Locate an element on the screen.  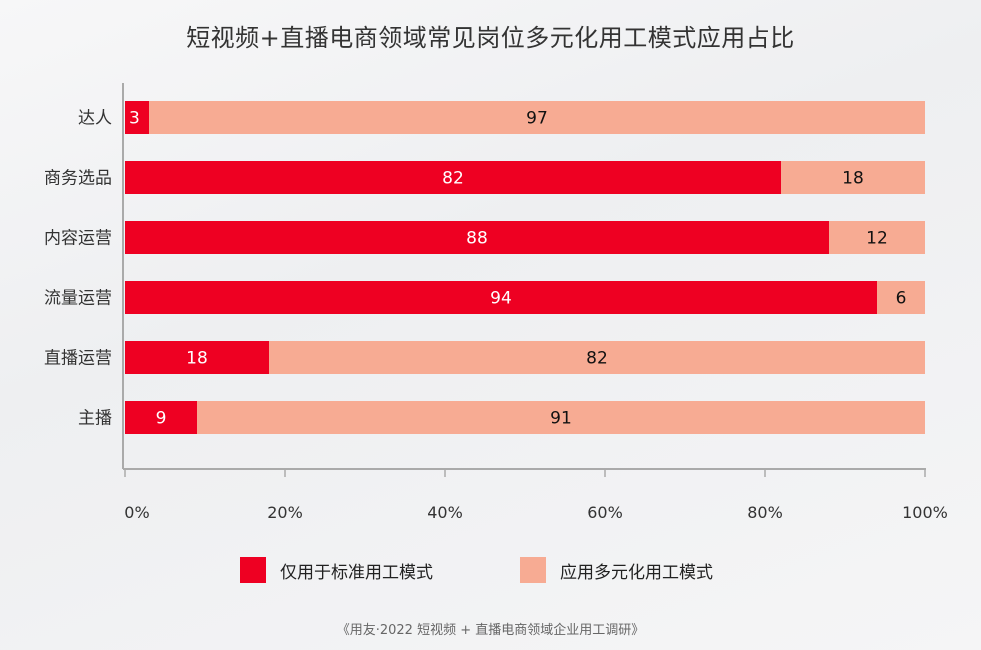
legend-label: 仅用于标准用工模式 is located at coordinates (356, 572).